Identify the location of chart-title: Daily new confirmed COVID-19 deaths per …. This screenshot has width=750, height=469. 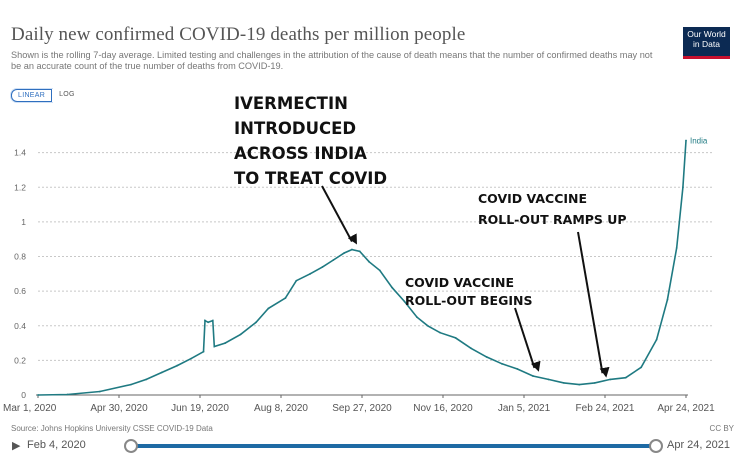
(238, 34).